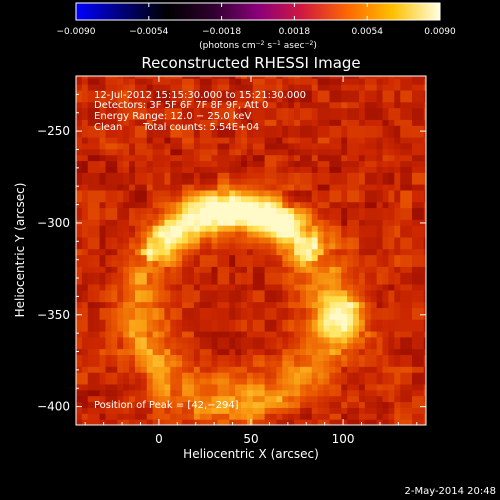  What do you see at coordinates (200, 95) in the screenshot?
I see `time-range-text: 12-Jul-2012 15:15:30.000 to 15:21:30.000` at bounding box center [200, 95].